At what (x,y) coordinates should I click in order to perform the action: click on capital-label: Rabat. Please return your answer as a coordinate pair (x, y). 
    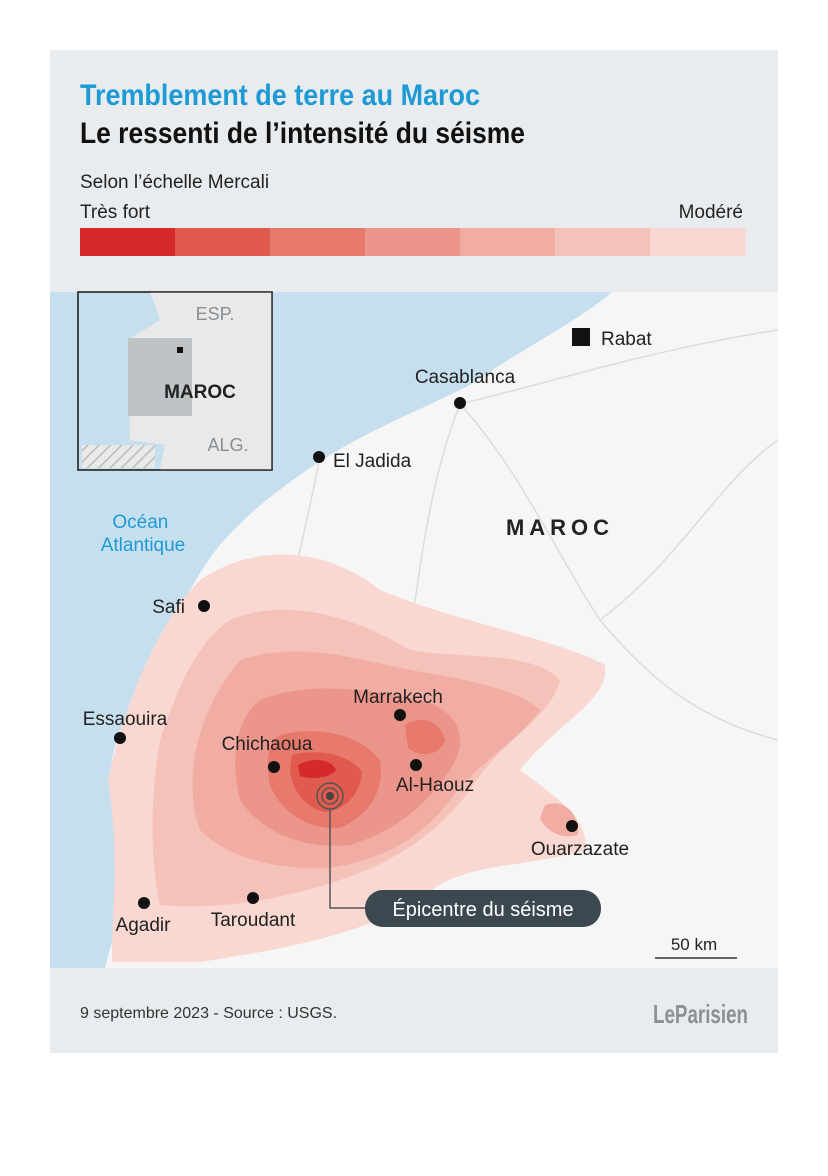
    Looking at the image, I should click on (626, 339).